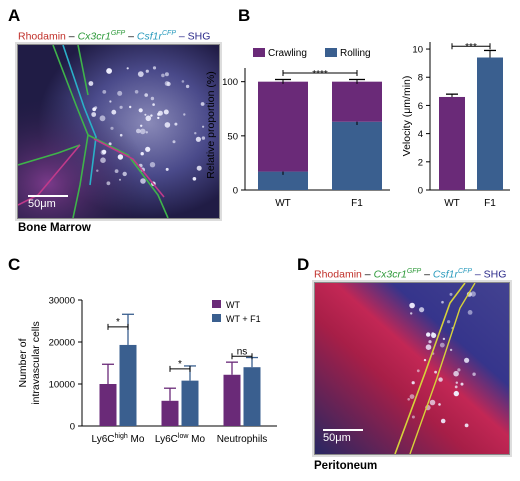 This screenshot has width=520, height=481. I want to click on panel-a-caption: Rhodamin – Cx3cr1GFP – Csf1rCFP – SHG, so click(114, 36).